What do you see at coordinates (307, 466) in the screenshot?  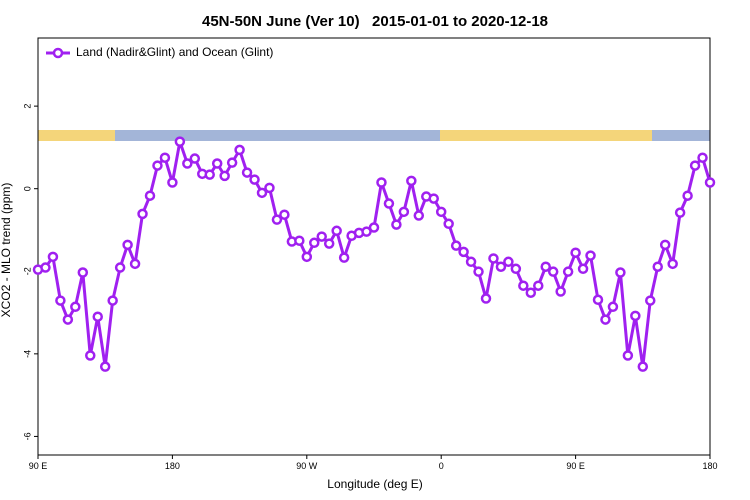 I see `x-tick-label: 90 W` at bounding box center [307, 466].